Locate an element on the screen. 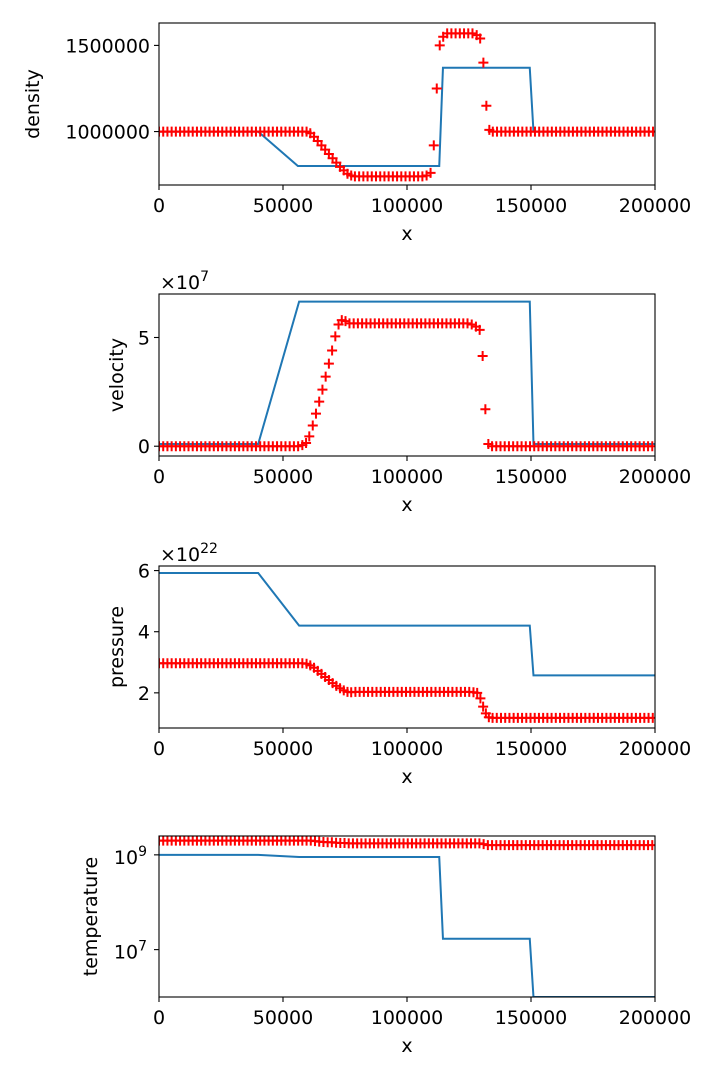  y-tick-label: 1500000 is located at coordinates (107, 46).